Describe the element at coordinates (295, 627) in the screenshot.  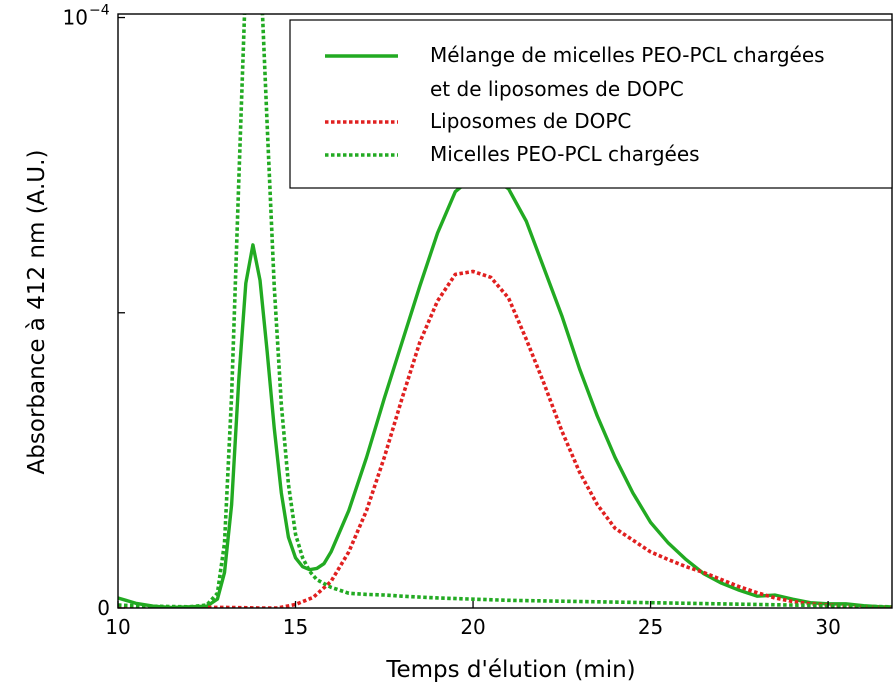
I see `x-tick-label-2: 15` at that location.